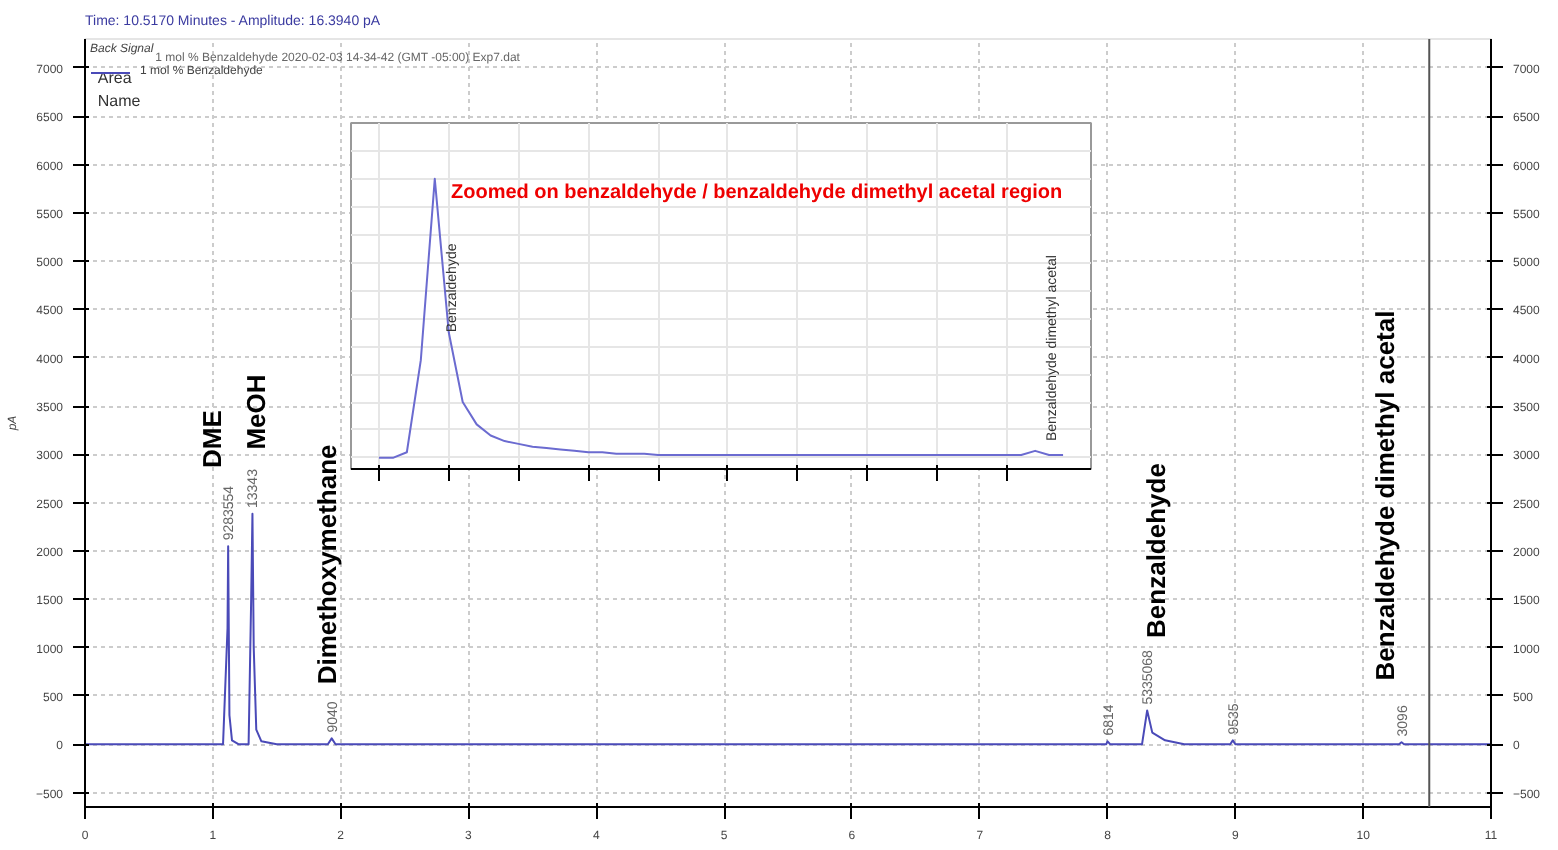 Image resolution: width=1558 pixels, height=850 pixels. I want to click on annotation: Benzaldehyde dimethyl acetal, so click(1384, 495).